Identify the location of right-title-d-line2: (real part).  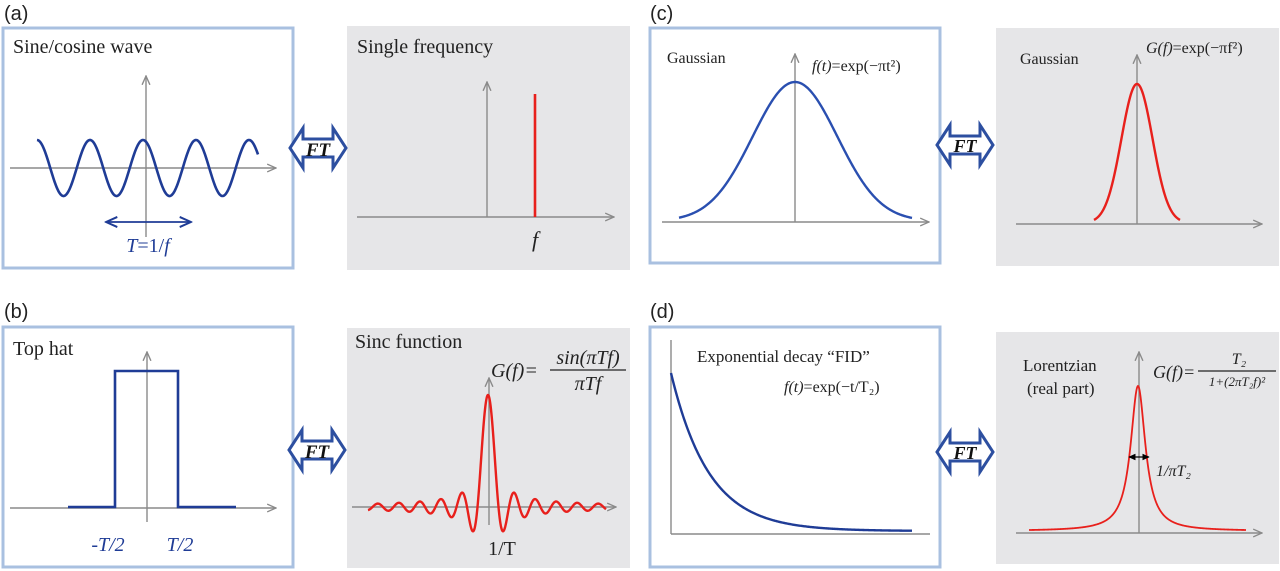
(1060, 388).